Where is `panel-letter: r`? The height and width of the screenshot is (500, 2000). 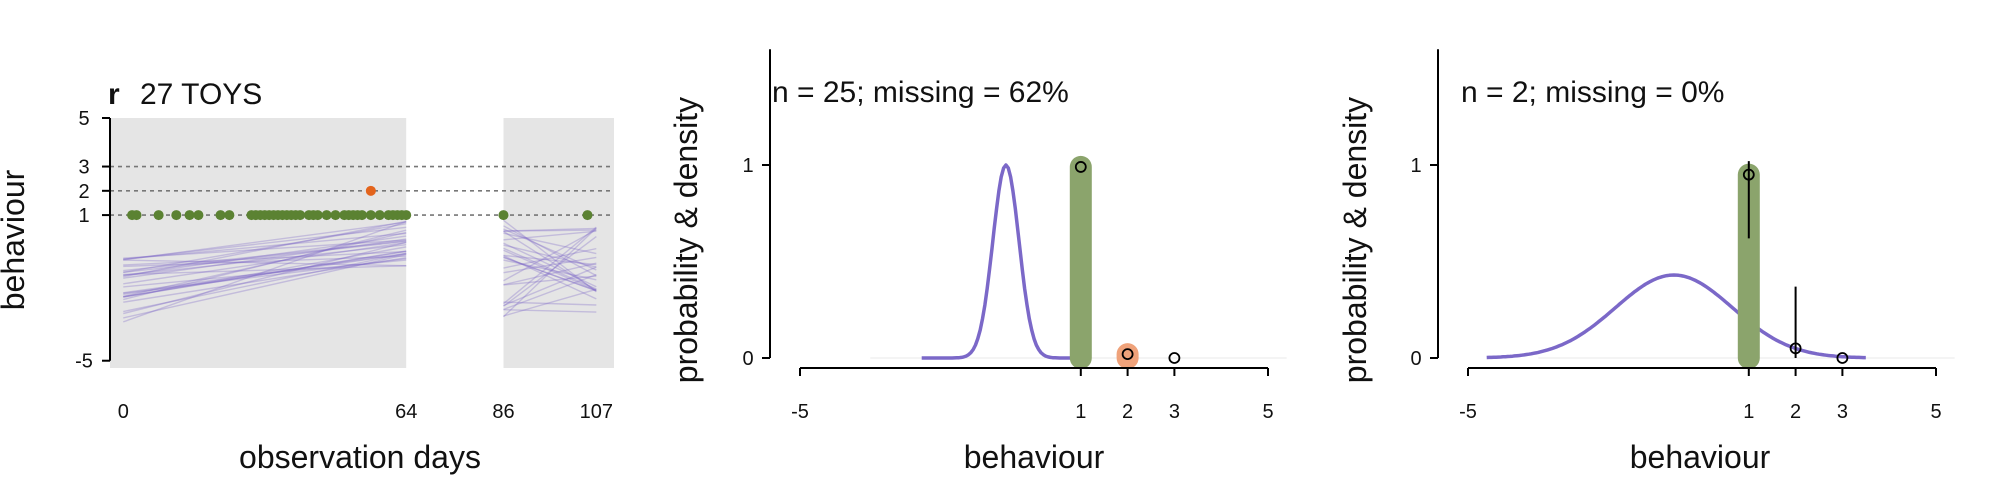 panel-letter: r is located at coordinates (114, 94).